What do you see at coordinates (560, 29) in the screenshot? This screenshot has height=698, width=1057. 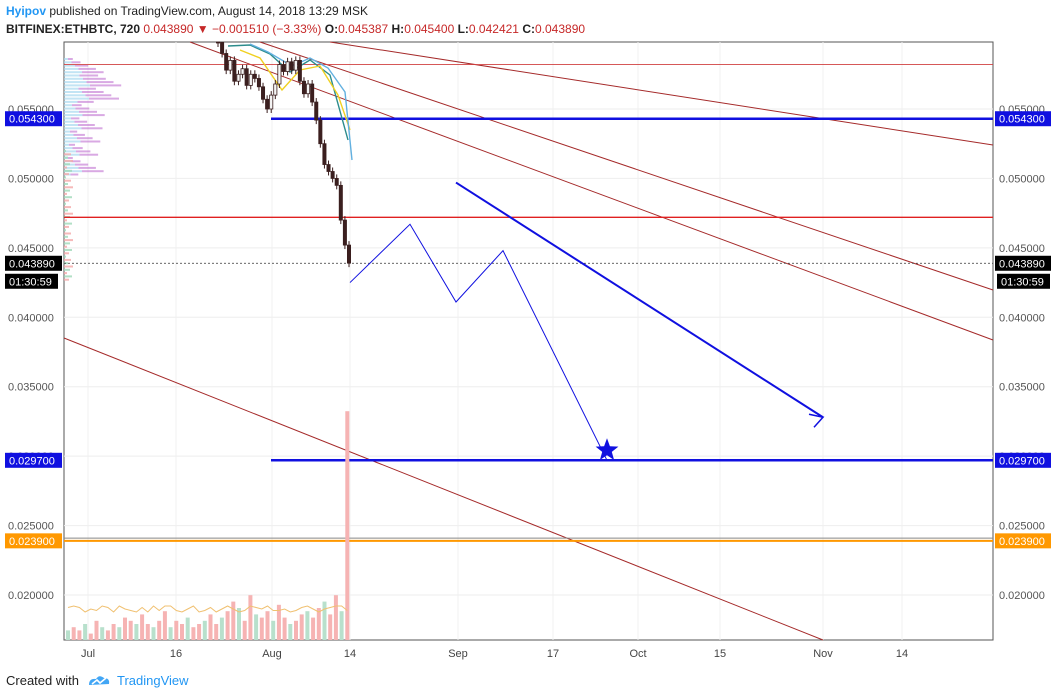 I see `close-value: 0.043890` at bounding box center [560, 29].